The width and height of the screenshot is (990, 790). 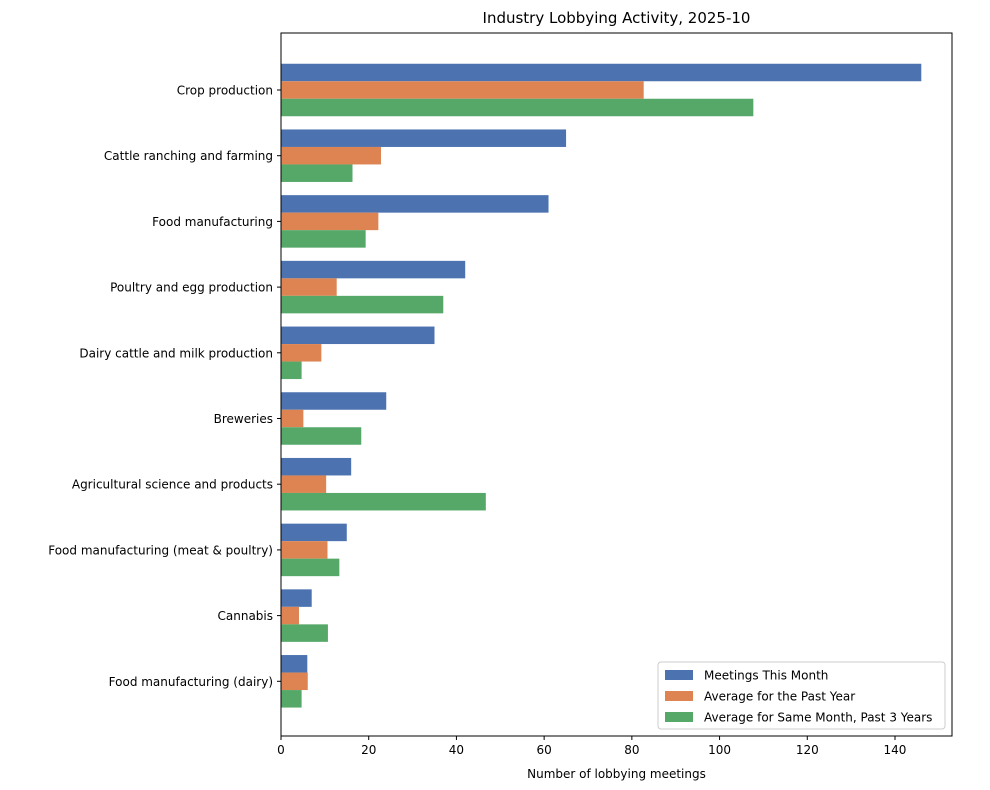 What do you see at coordinates (368, 750) in the screenshot?
I see `x-tick-label: 20` at bounding box center [368, 750].